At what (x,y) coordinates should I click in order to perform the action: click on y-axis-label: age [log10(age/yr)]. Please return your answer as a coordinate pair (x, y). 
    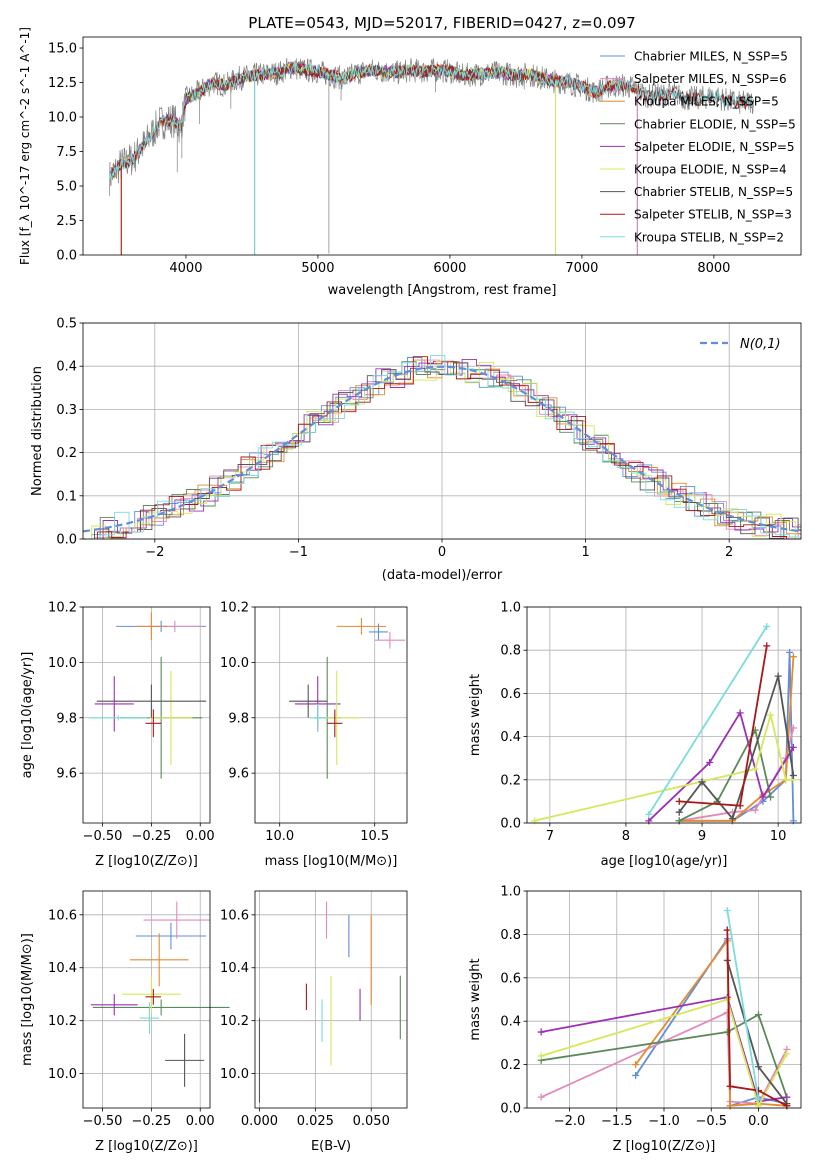
    Looking at the image, I should click on (27, 715).